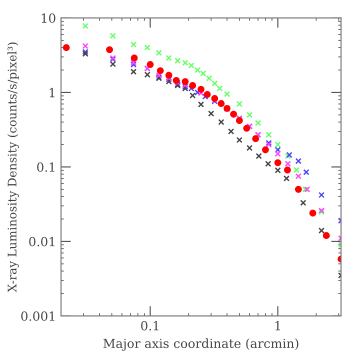 The height and width of the screenshot is (359, 359). What do you see at coordinates (13, 167) in the screenshot?
I see `y-axis-title: X-ray Luminosity Density (counts/s/pixel³)` at bounding box center [13, 167].